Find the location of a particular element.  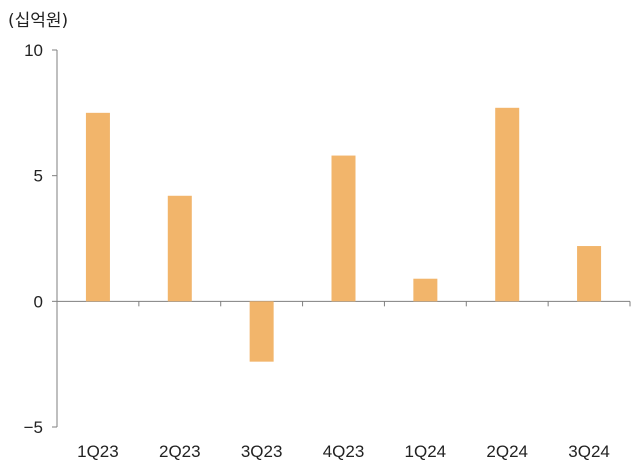

bar-3Q23 is located at coordinates (261, 331).